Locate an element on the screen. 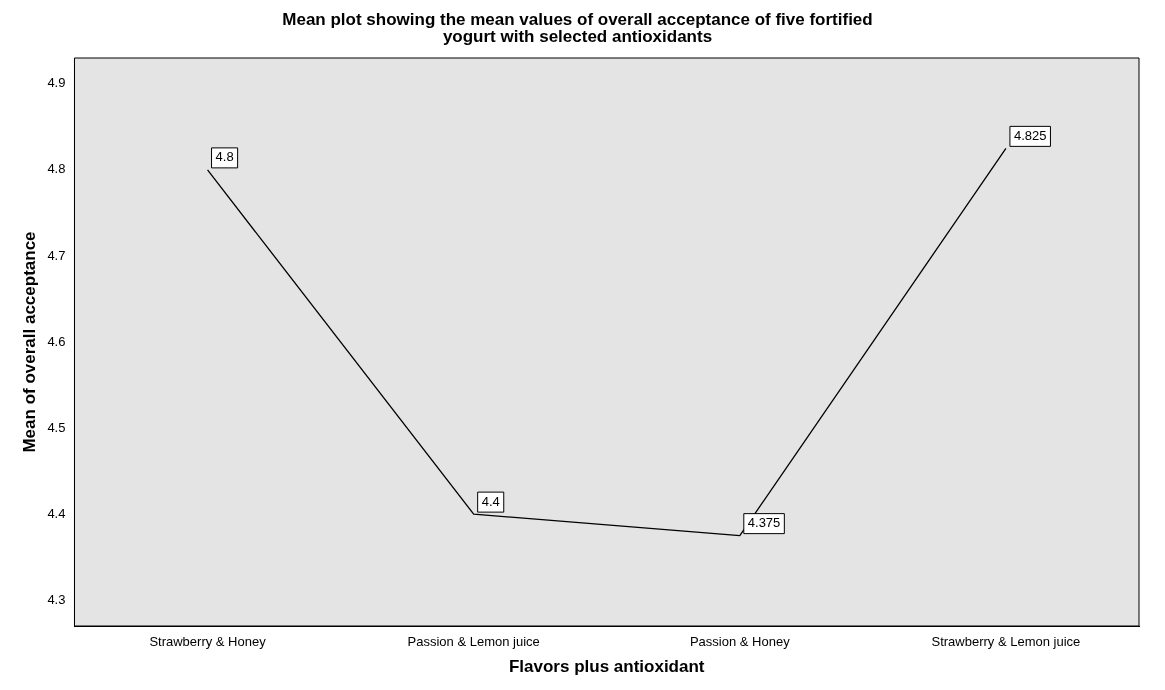  y-tick-label: 4.9 is located at coordinates (56, 83).